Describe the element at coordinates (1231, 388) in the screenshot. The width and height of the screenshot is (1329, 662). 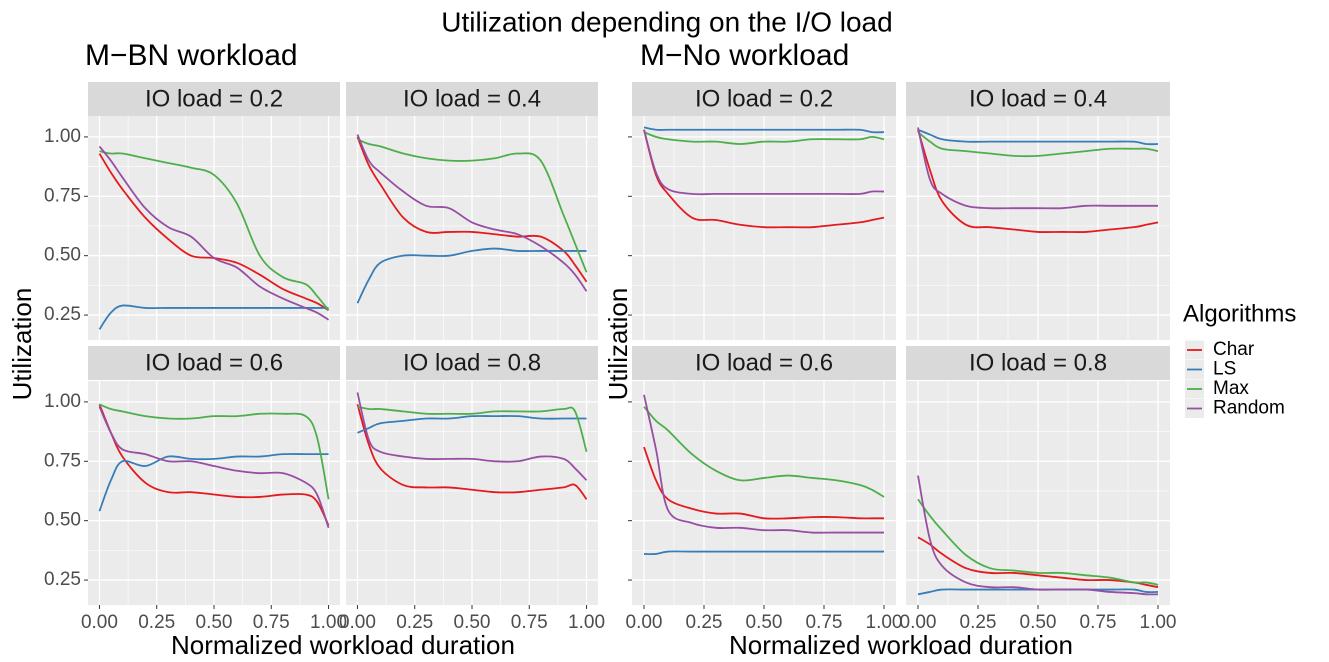
I see `legend-label: Max` at that location.